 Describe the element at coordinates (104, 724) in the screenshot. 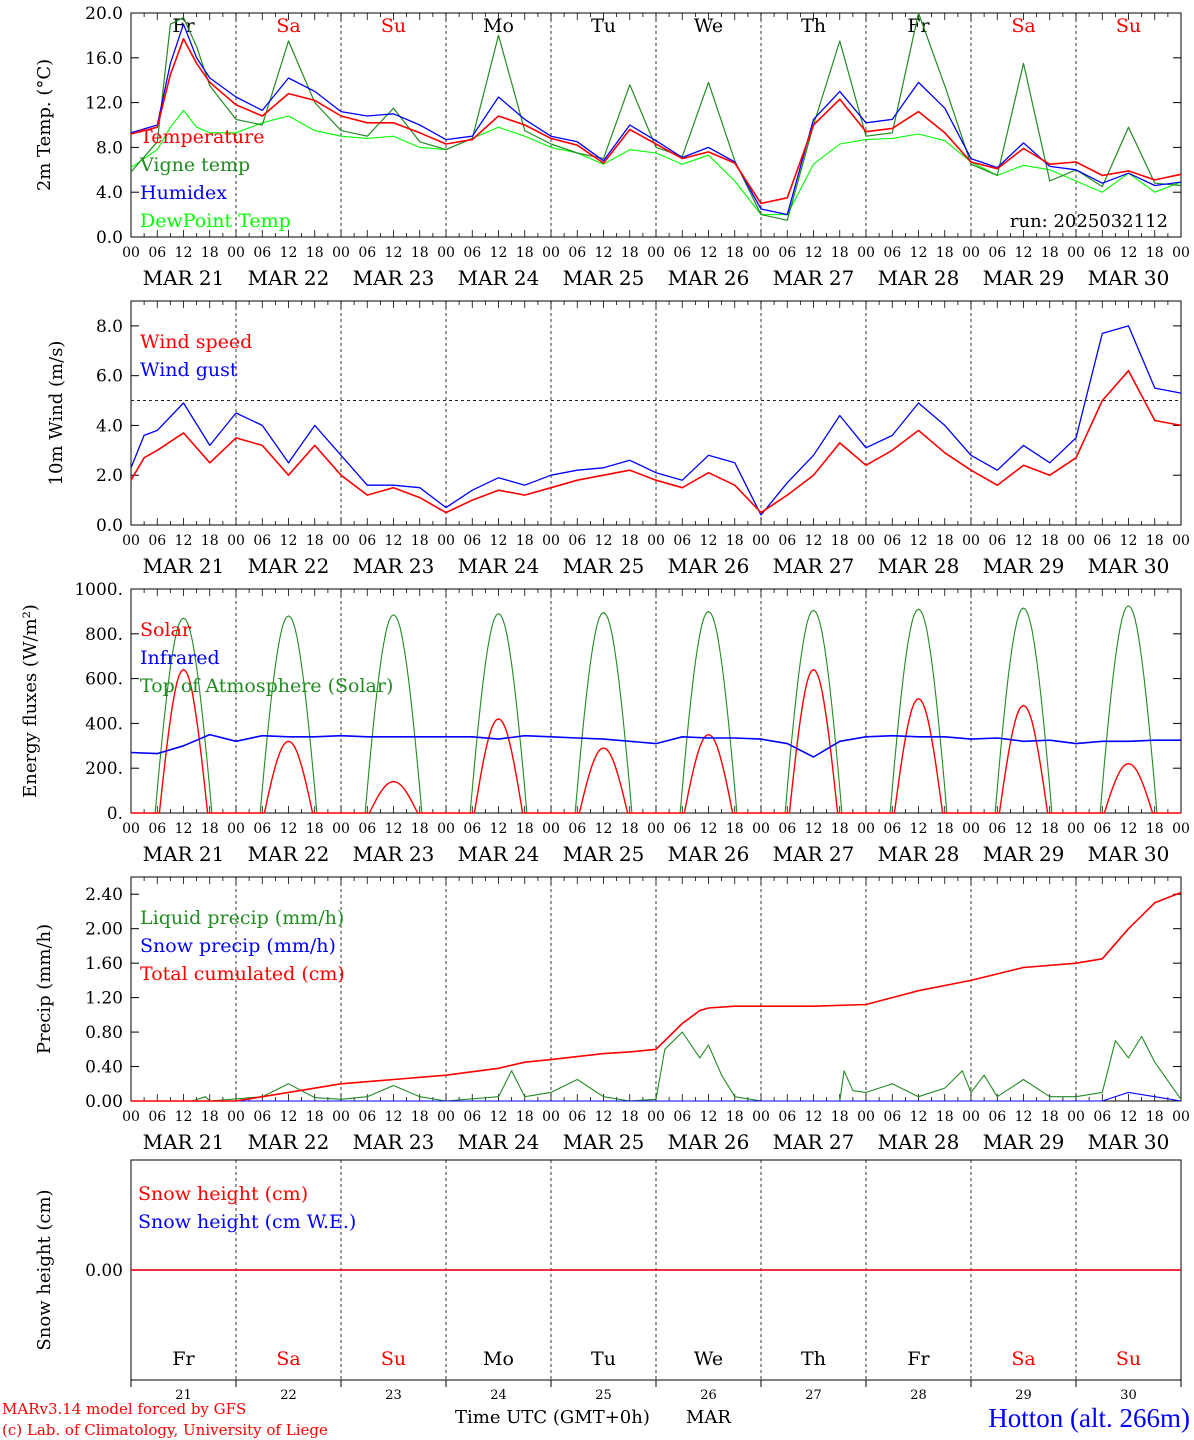

I see `y-tick-label: 400.` at that location.